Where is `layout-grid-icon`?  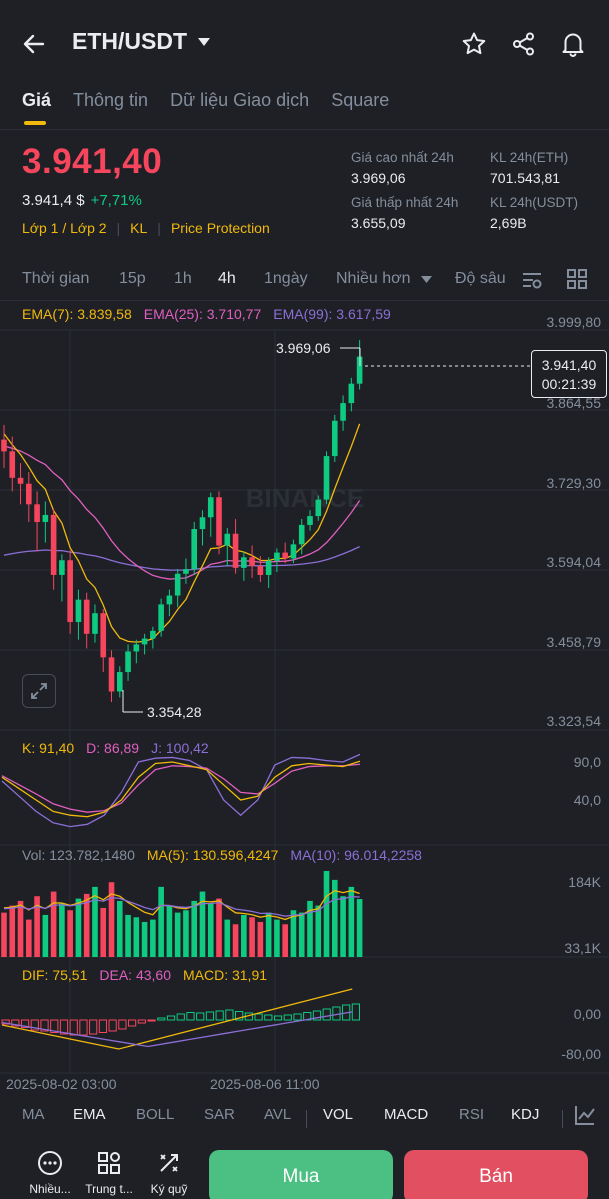
layout-grid-icon is located at coordinates (577, 281).